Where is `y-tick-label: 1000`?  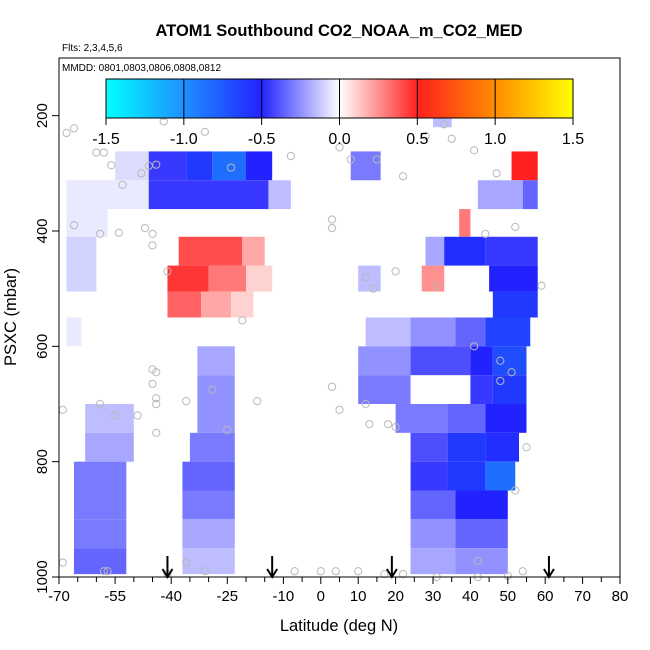 y-tick-label: 1000 is located at coordinates (42, 576).